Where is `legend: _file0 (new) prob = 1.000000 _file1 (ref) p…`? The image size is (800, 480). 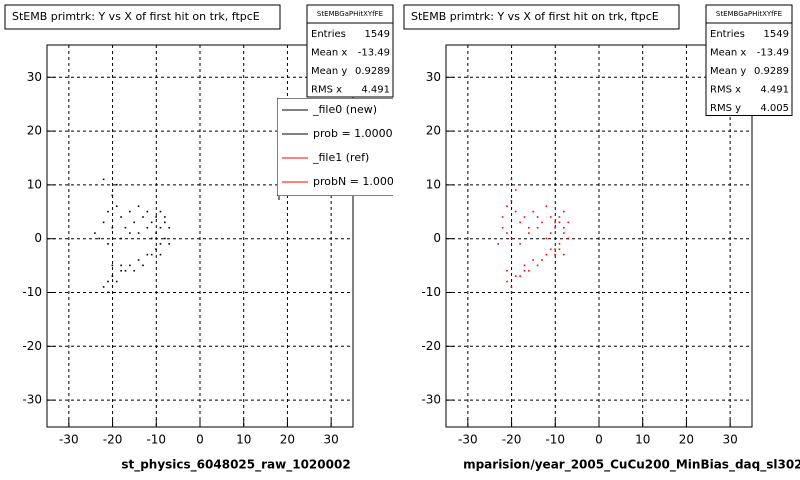
legend: _file0 (new) prob = 1.000000 _file1 (ref) p… is located at coordinates (346, 147).